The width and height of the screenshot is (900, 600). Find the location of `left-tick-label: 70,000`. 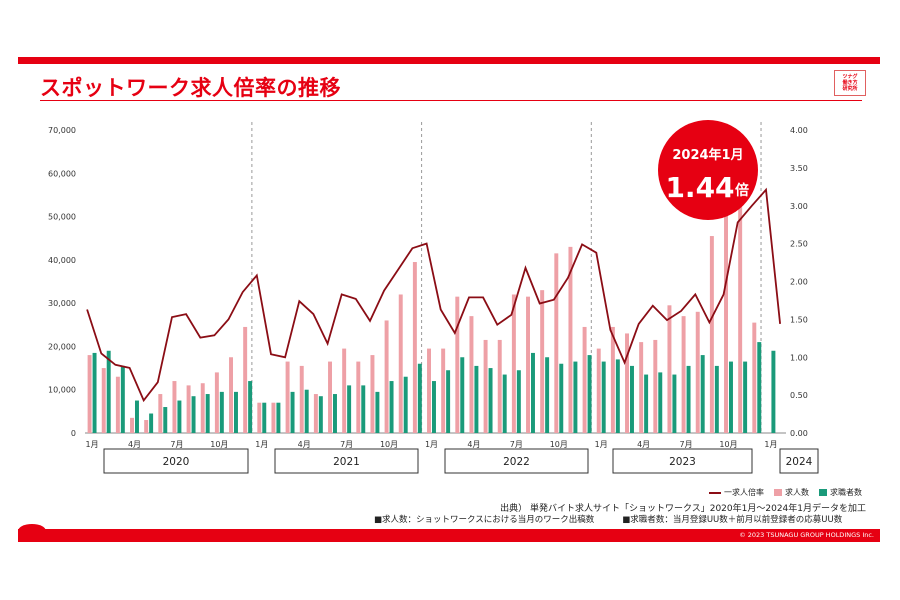

left-tick-label: 70,000 is located at coordinates (62, 130).